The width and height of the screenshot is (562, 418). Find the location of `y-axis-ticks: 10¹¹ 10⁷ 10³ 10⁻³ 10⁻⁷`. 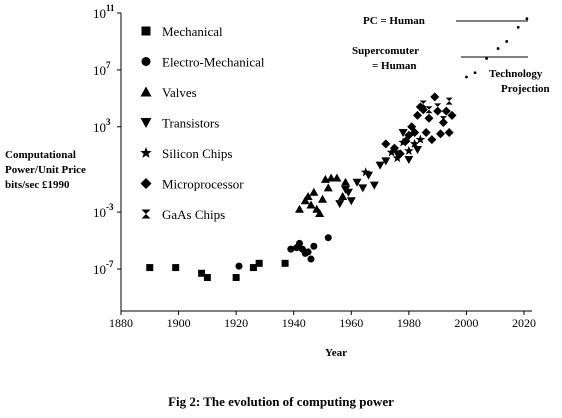

y-axis-ticks: 10¹¹ 10⁷ 10³ 10⁻³ 10⁻⁷ is located at coordinates (107, 140).